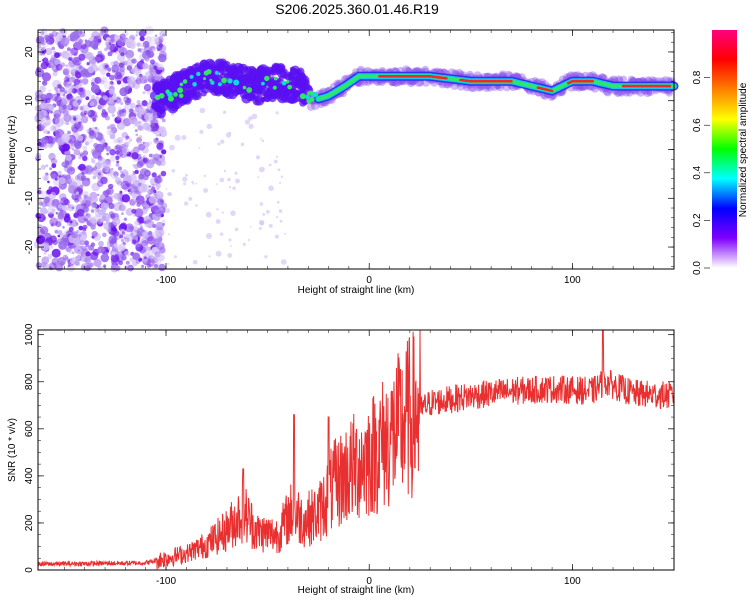 Image resolution: width=750 pixels, height=600 pixels. I want to click on spectrogram-noise, so click(160, 149).